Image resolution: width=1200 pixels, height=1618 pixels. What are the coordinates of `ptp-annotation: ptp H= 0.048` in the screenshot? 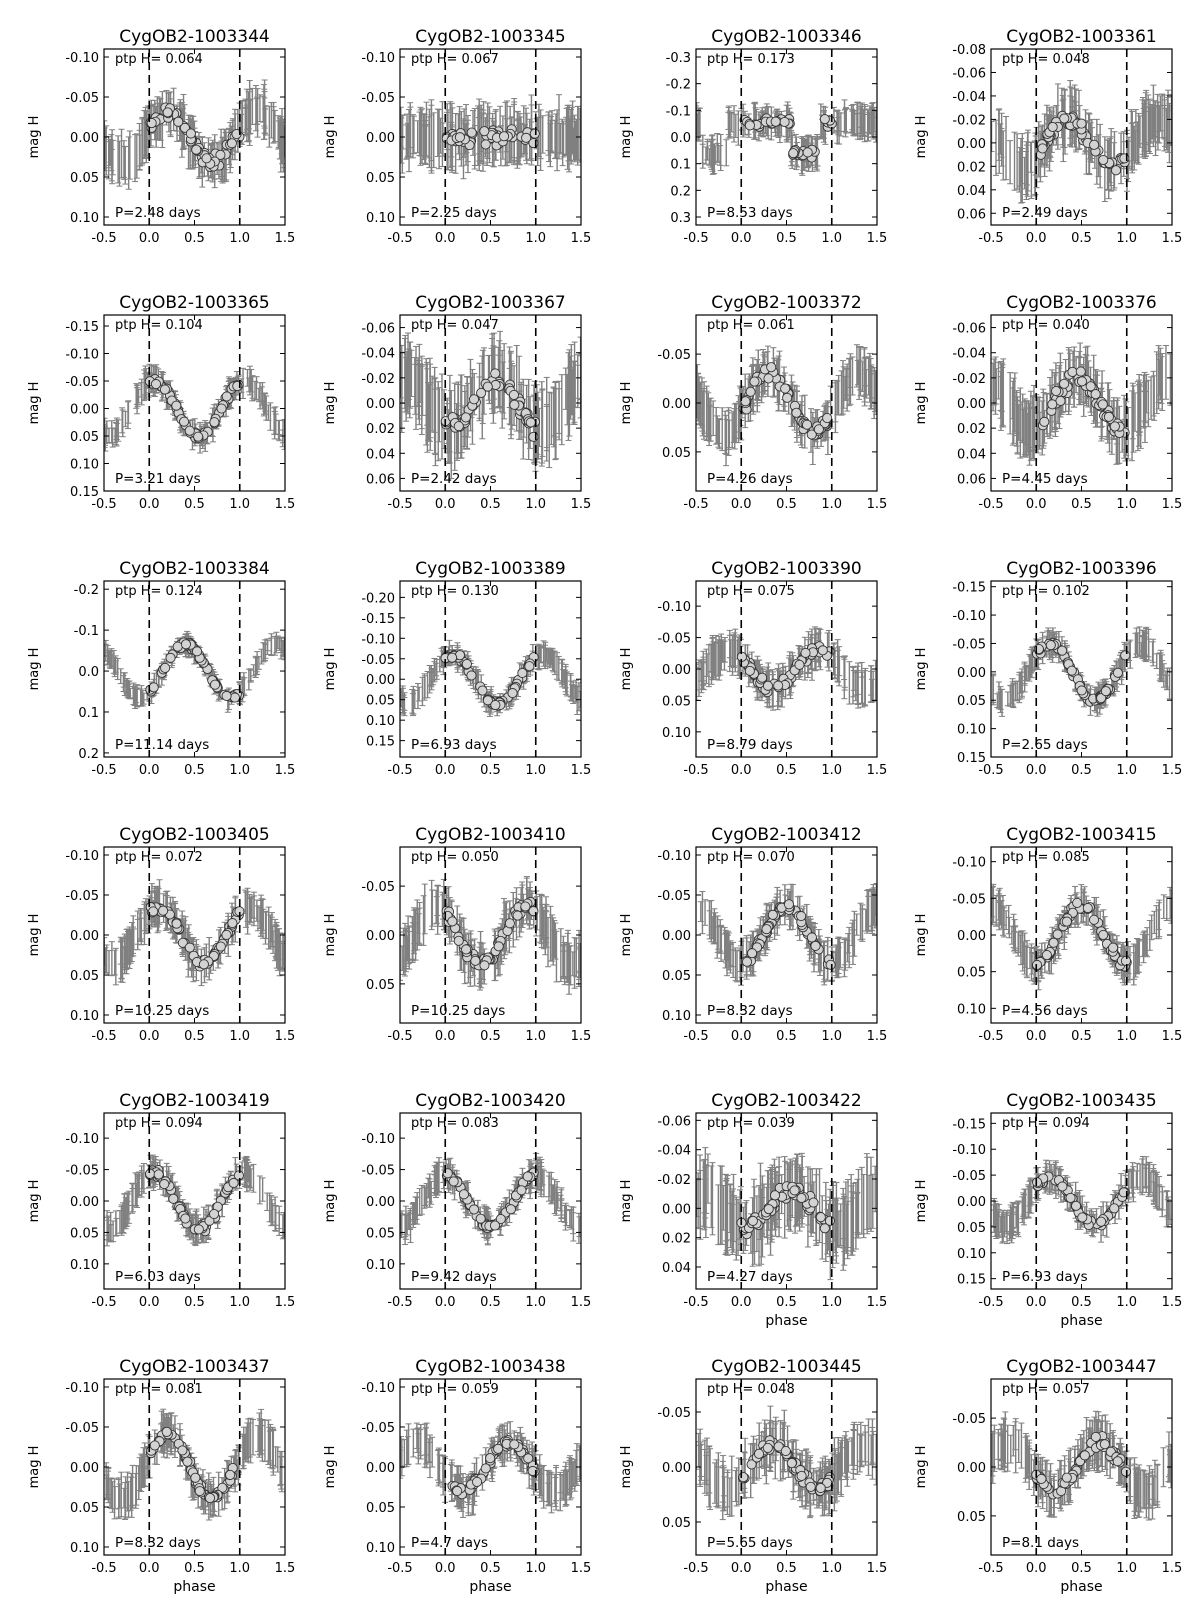 It's located at (1046, 59).